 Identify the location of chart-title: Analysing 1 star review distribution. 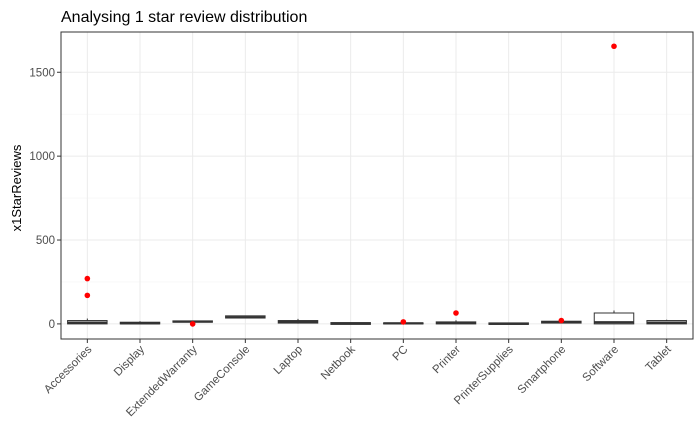
(184, 17).